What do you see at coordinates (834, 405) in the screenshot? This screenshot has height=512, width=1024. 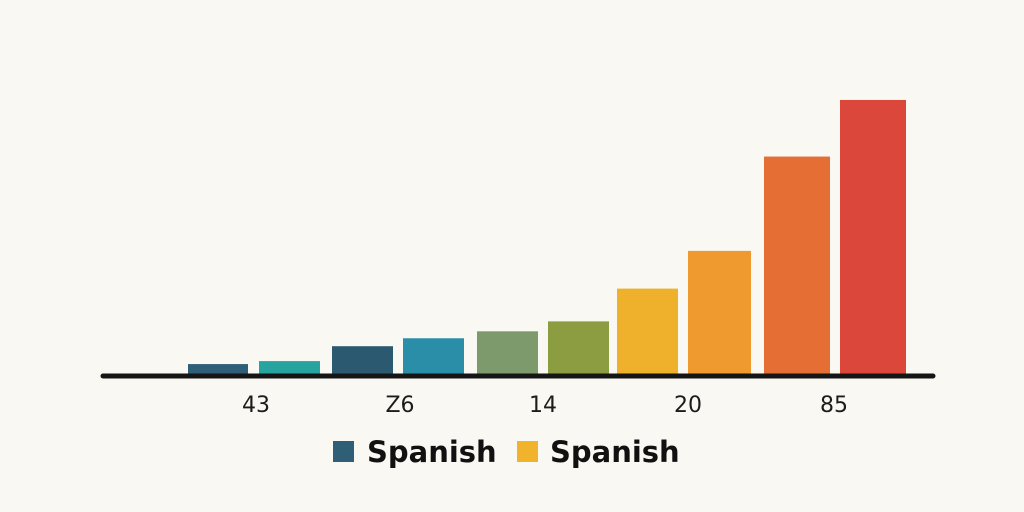 I see `x-tick-label-5: 85` at bounding box center [834, 405].